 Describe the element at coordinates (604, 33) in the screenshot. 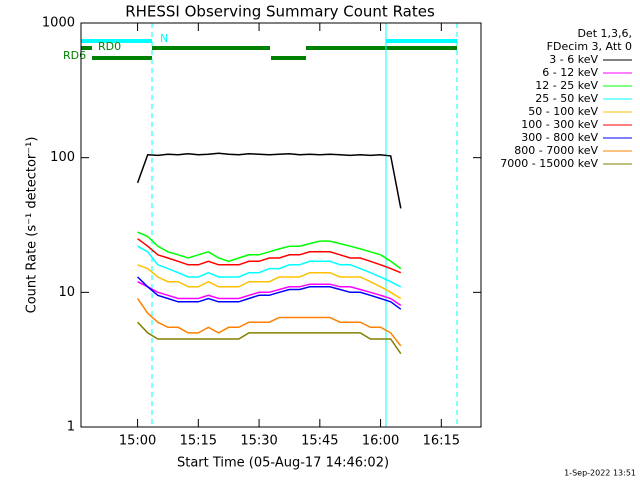

I see `legend-header: Det 1,3,6,` at that location.